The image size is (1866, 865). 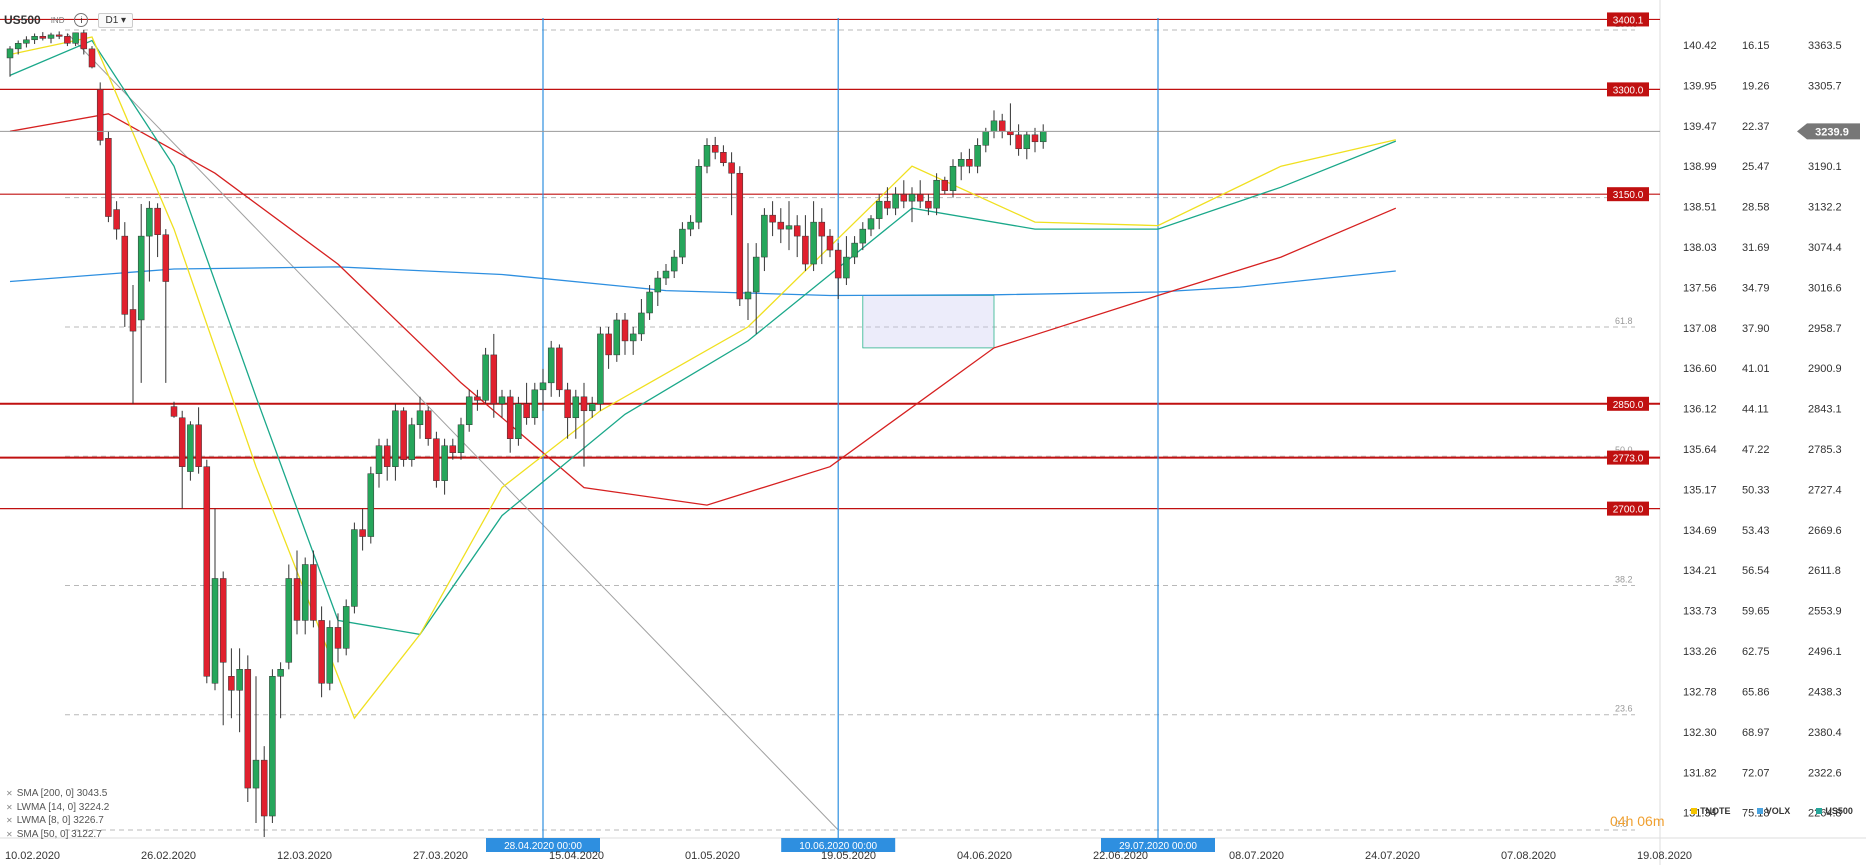 I want to click on price-tick-label: 2785.3, so click(x=1825, y=450).